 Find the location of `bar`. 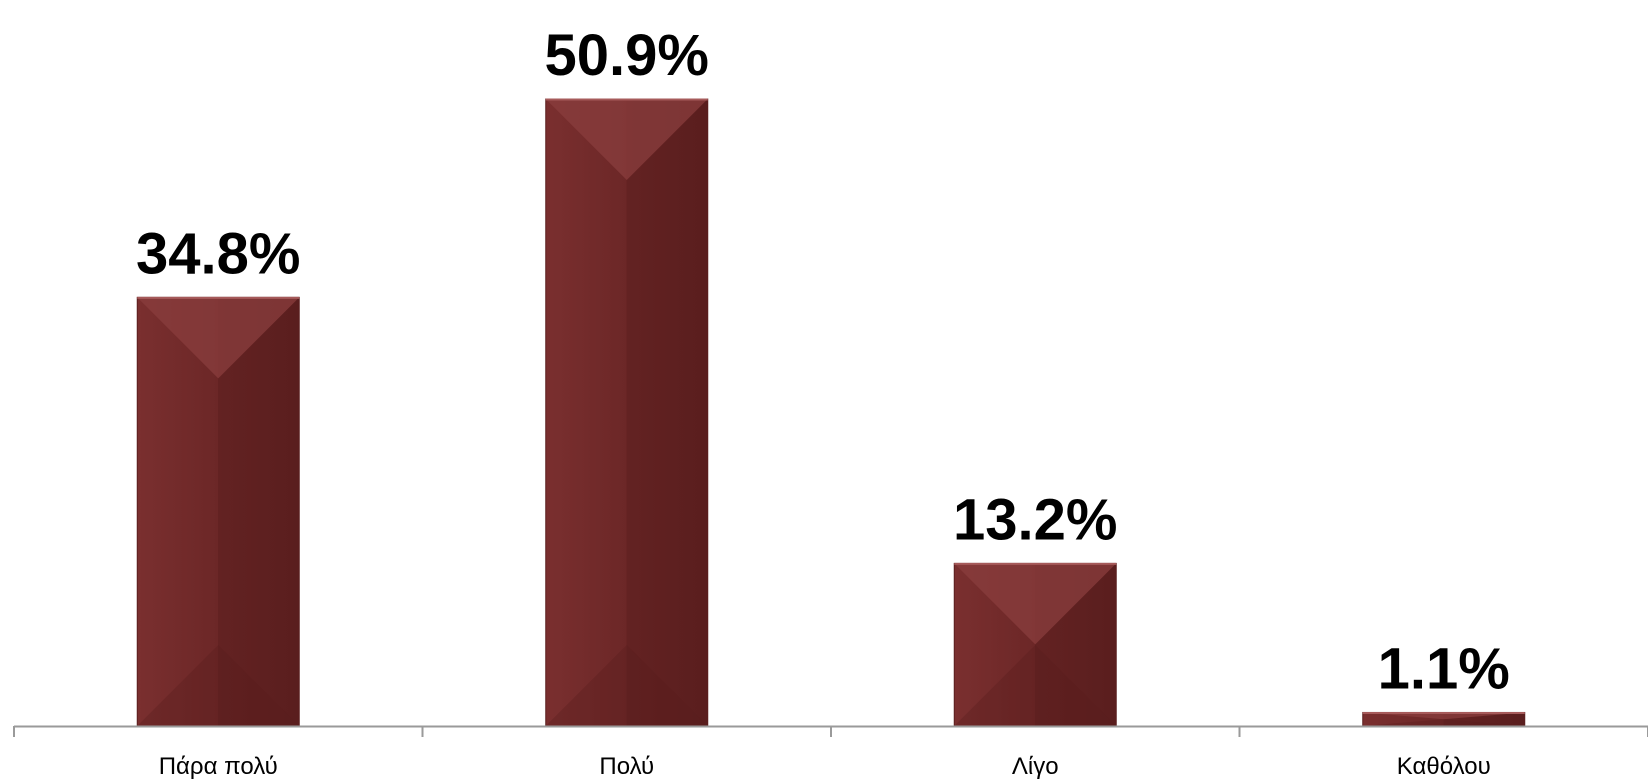

bar is located at coordinates (627, 412).